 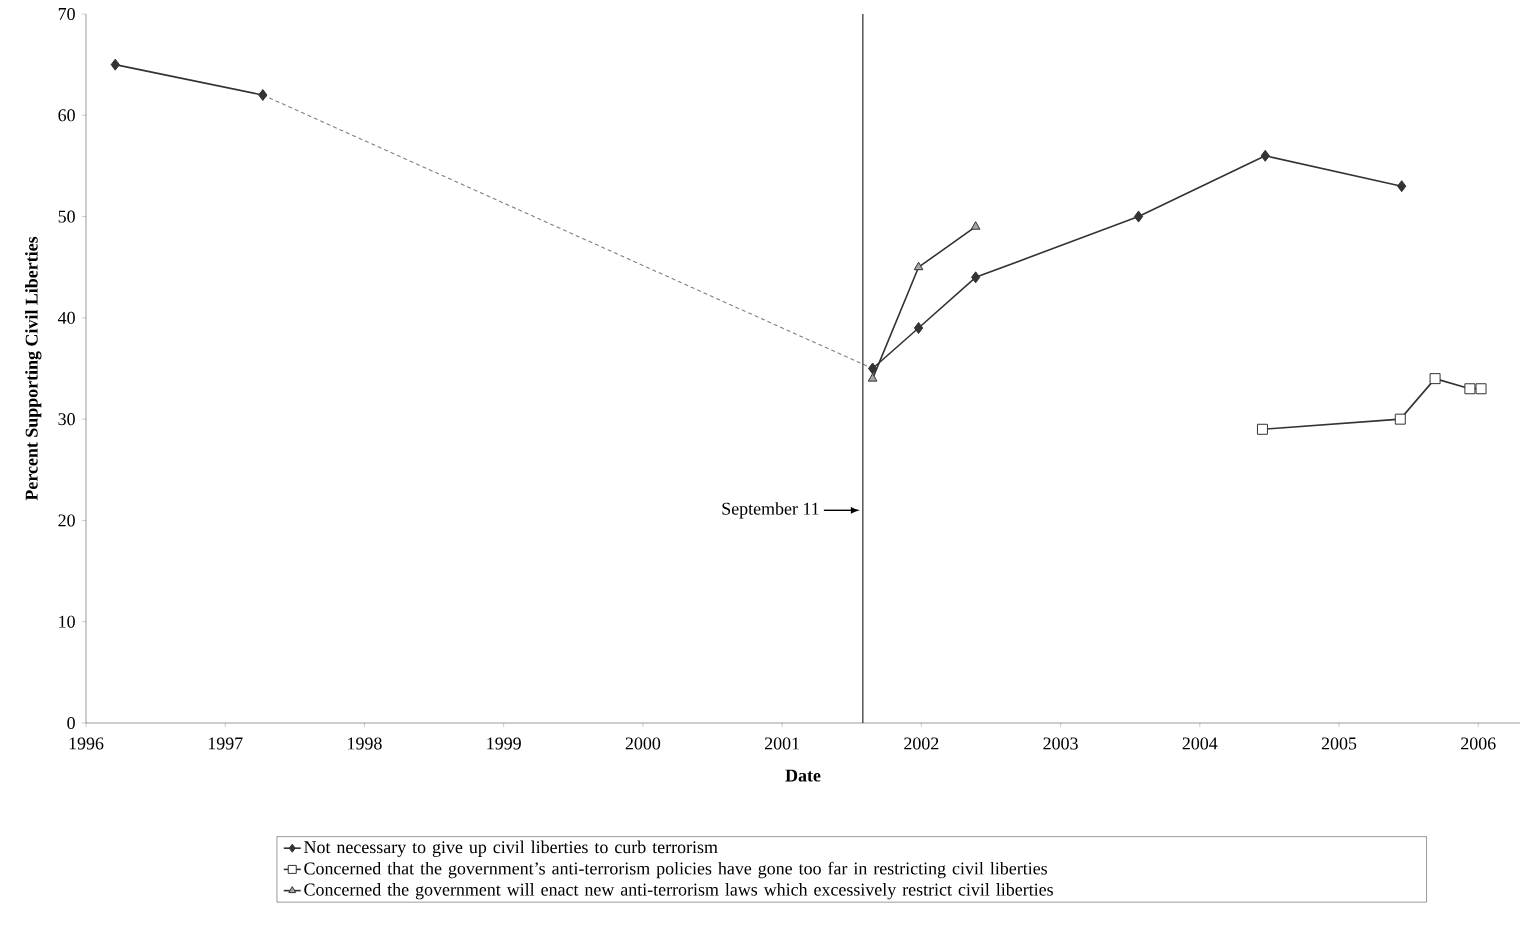 I want to click on ref-line-label: September 11, so click(x=770, y=510).